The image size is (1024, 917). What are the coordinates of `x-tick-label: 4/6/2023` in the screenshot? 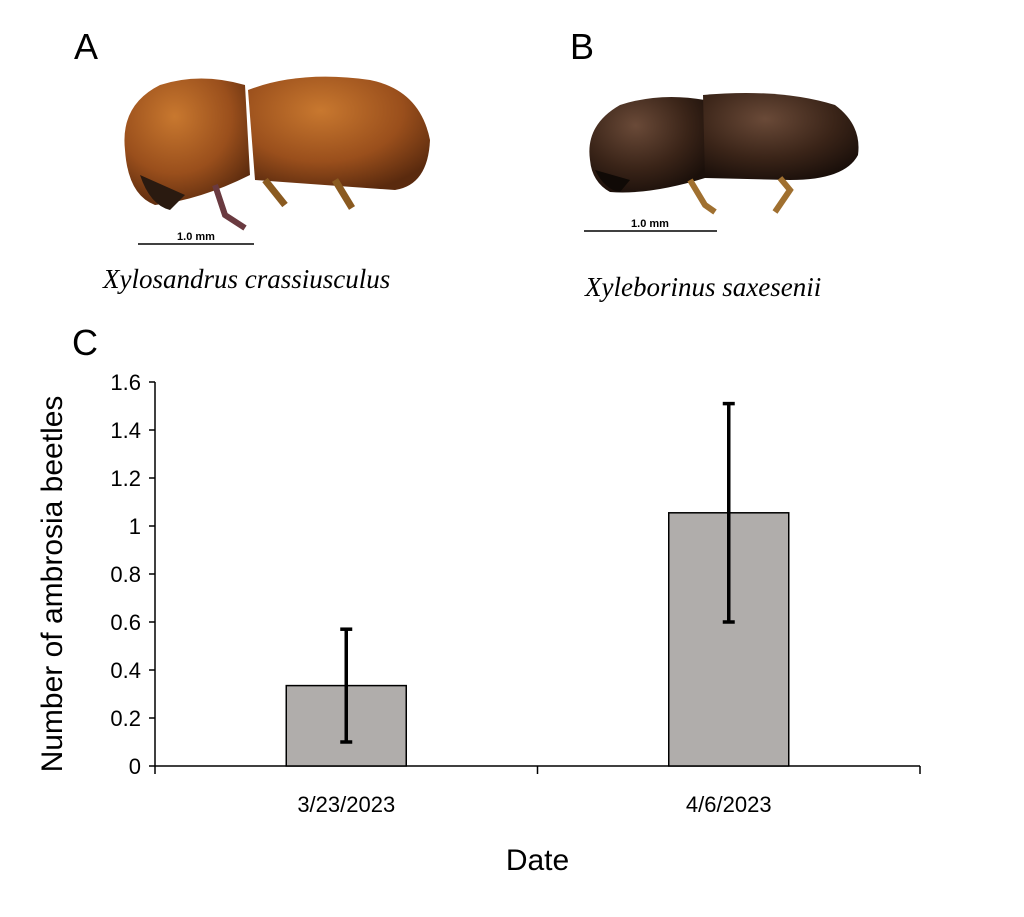 It's located at (729, 804).